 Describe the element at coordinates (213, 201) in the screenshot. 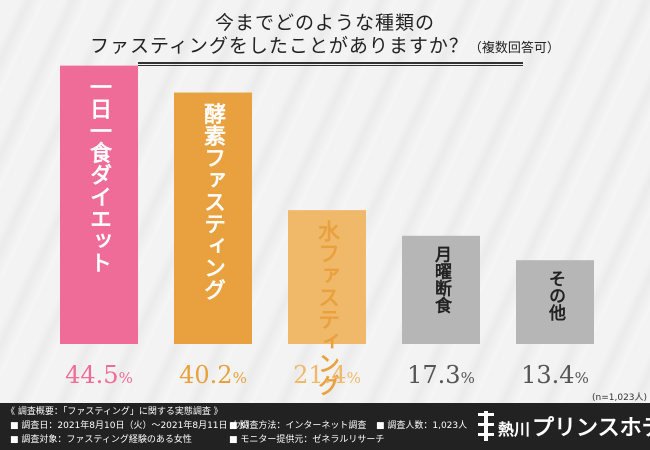

I see `category-label-2: 酵素ファスティング` at that location.